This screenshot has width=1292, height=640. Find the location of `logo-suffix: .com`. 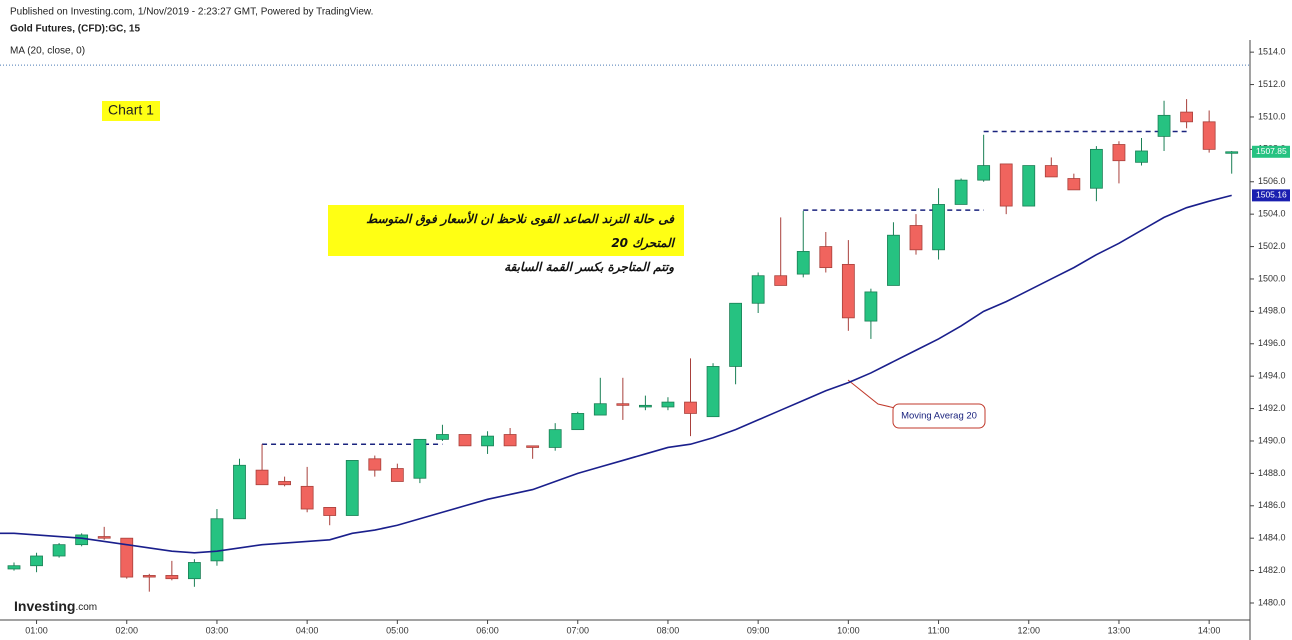

logo-suffix: .com is located at coordinates (86, 607).